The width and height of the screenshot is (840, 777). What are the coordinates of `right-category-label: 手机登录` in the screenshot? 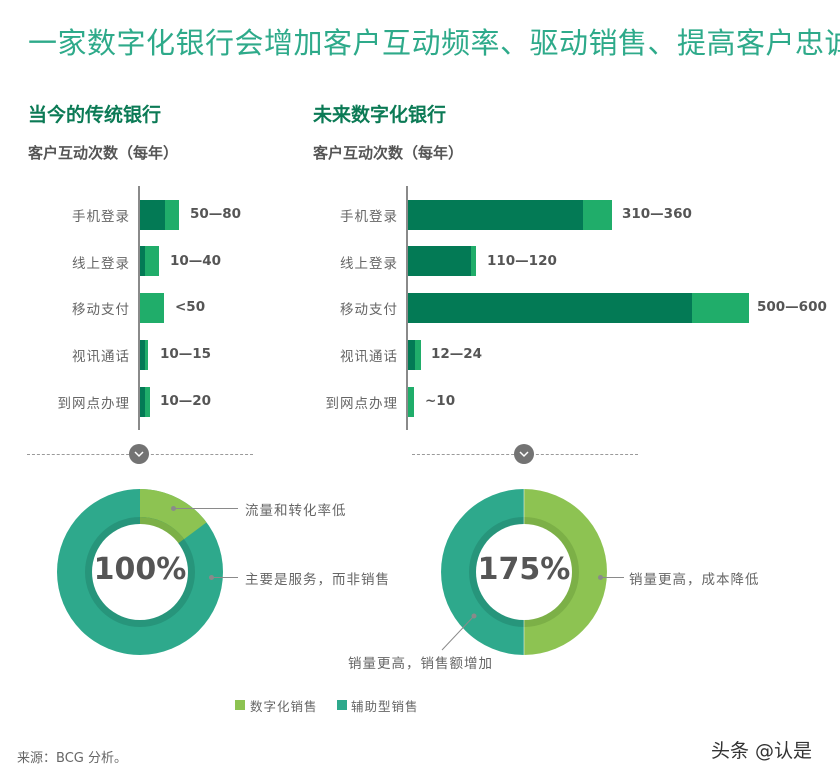 It's located at (369, 217).